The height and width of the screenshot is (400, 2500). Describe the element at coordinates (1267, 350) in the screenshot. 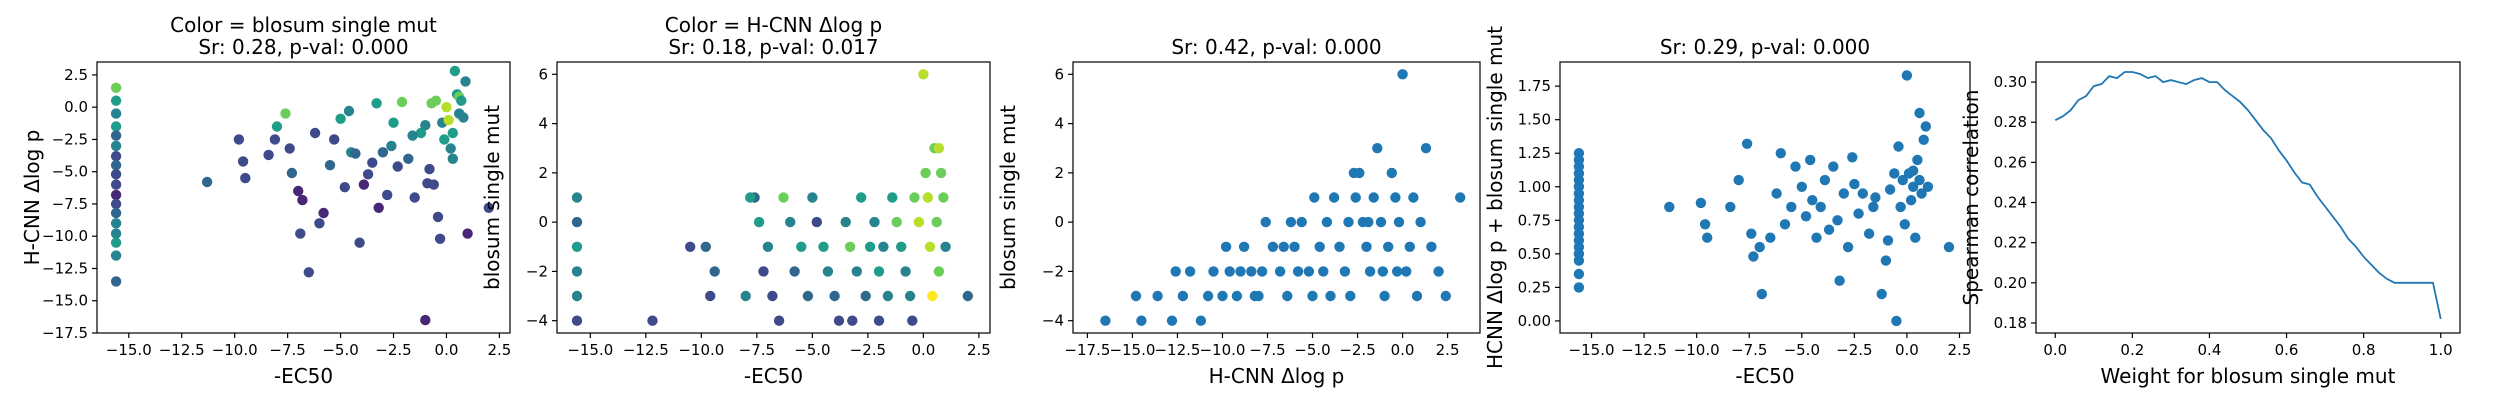

I see `x-tick-label: −7.5` at that location.